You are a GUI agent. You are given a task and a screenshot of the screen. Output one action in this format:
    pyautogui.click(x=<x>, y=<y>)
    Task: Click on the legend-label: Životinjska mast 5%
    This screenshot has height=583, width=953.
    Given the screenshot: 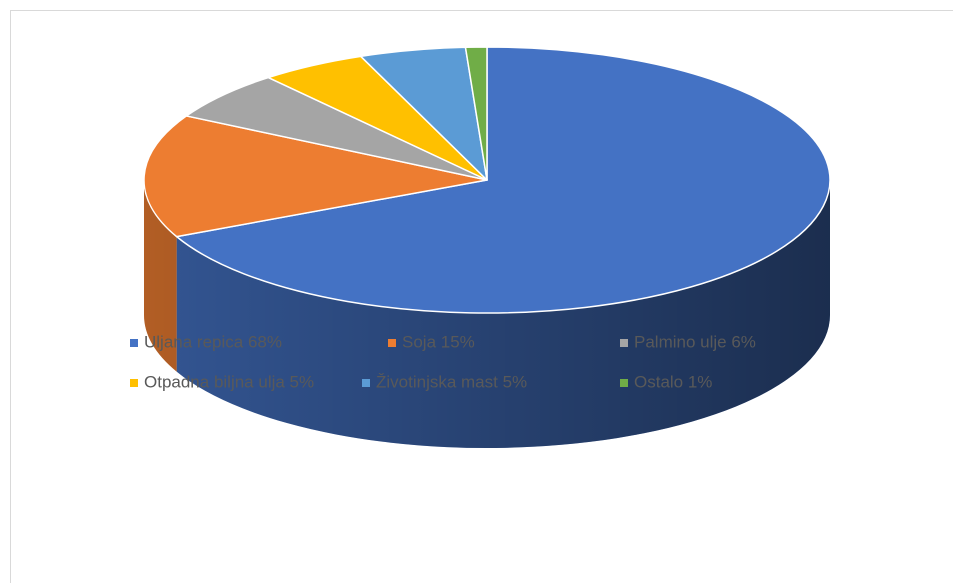 What is the action you would take?
    pyautogui.click(x=451, y=381)
    